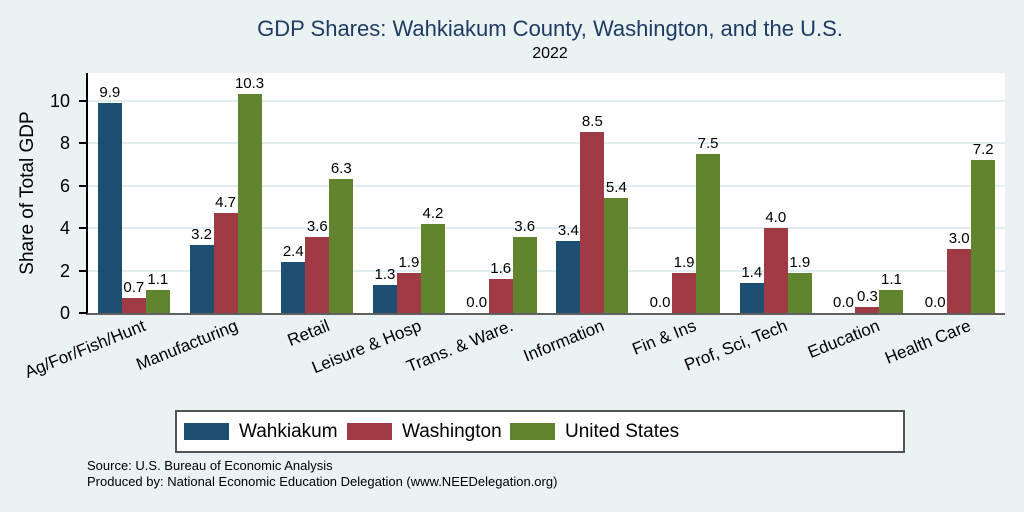 The width and height of the screenshot is (1024, 512). I want to click on legend-swatch-united-states, so click(532, 431).